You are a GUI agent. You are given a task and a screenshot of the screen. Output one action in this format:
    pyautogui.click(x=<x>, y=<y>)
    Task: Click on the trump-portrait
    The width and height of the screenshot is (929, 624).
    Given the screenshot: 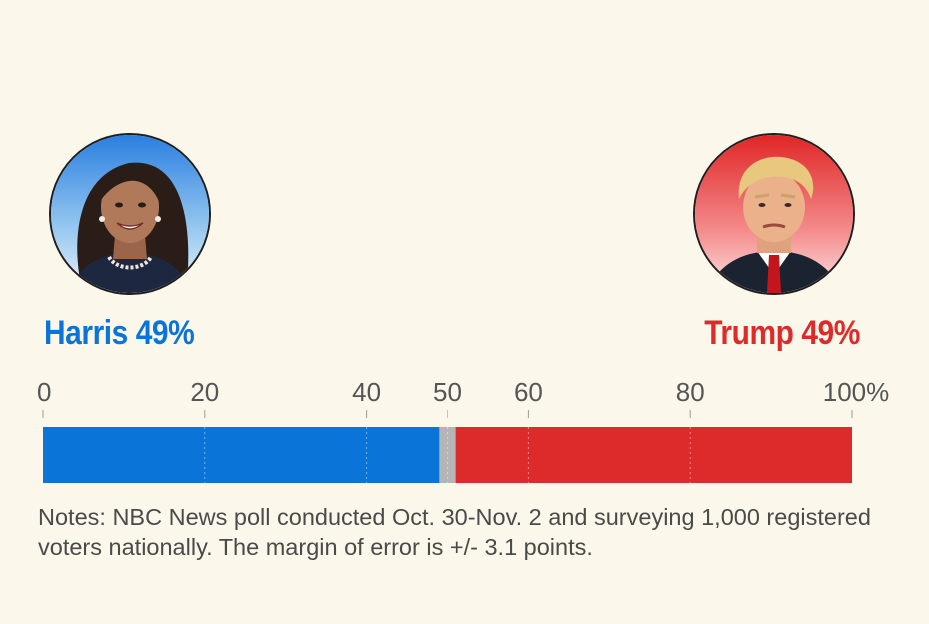 What is the action you would take?
    pyautogui.click(x=774, y=214)
    